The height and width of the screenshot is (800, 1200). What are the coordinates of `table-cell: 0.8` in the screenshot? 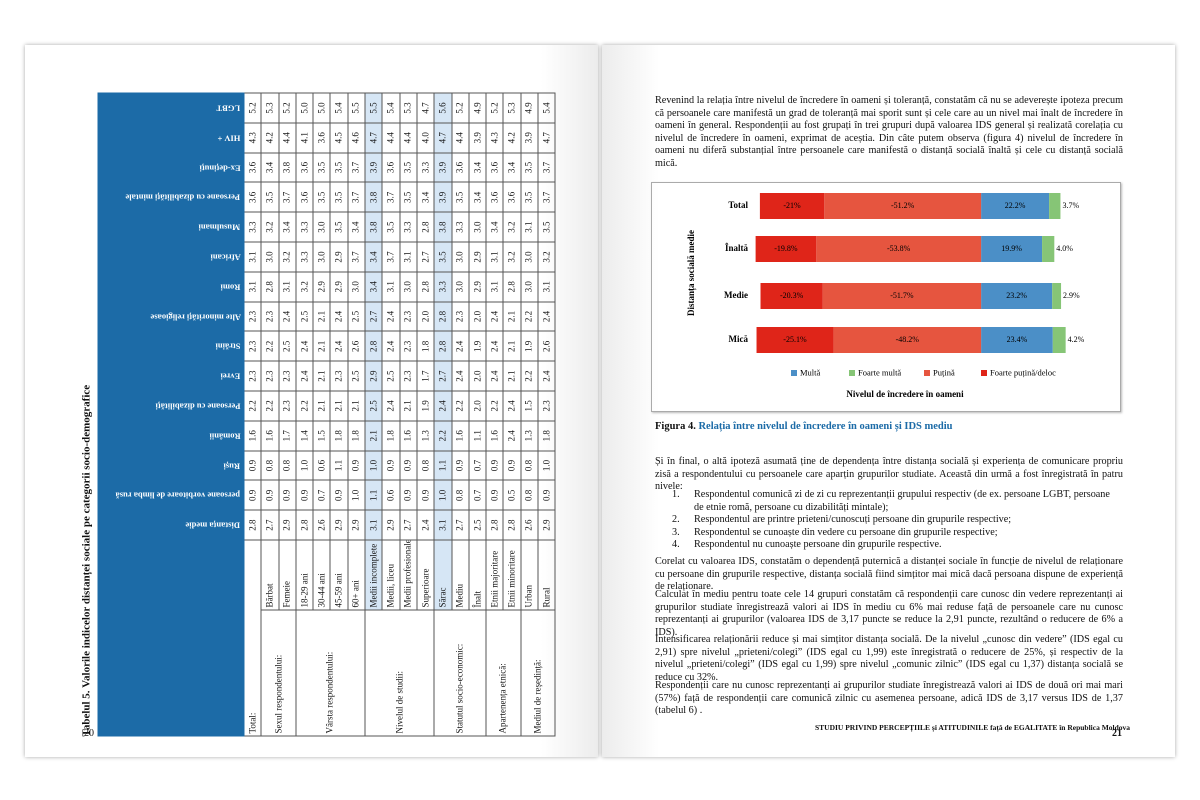 It's located at (425, 465).